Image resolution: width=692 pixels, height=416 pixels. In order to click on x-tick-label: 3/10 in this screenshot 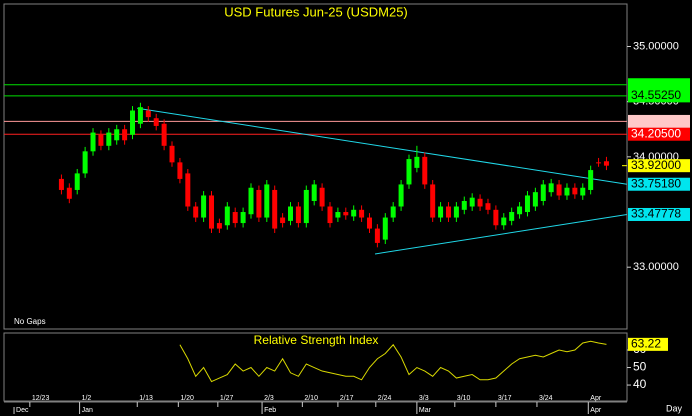, I will do `click(464, 398)`.